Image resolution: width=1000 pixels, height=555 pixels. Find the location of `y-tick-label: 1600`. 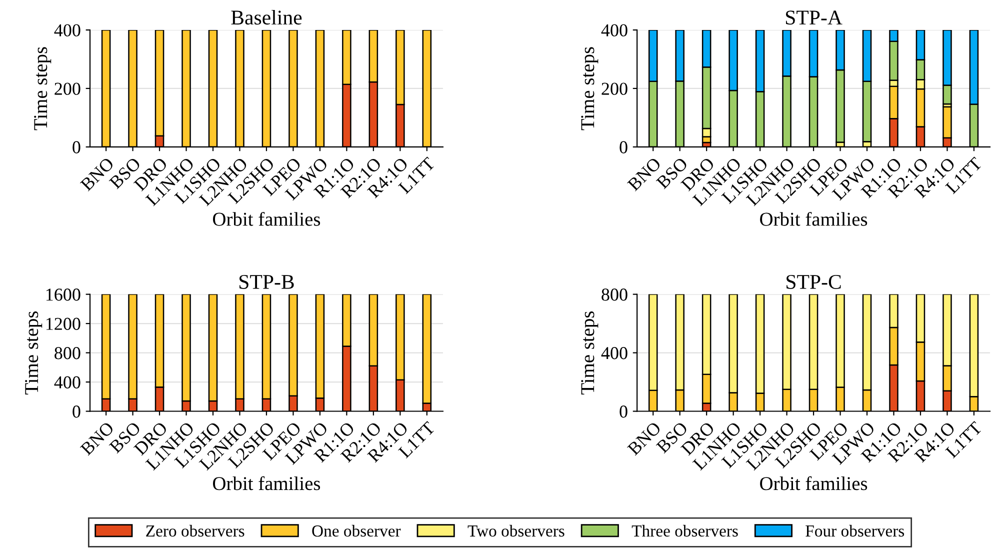

y-tick-label: 1600 is located at coordinates (63, 294).